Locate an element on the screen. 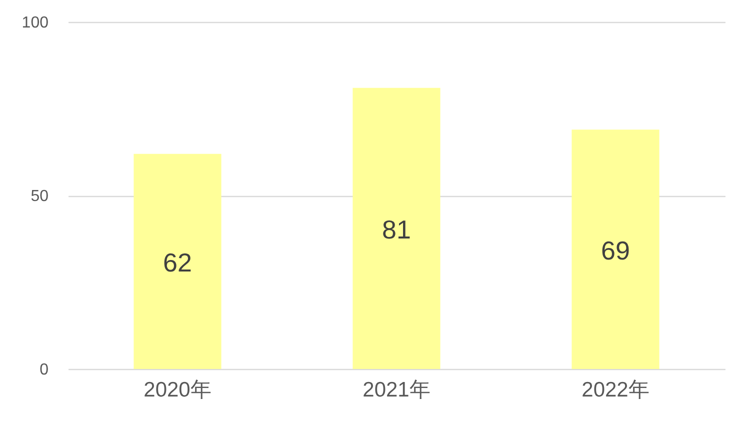 This screenshot has width=750, height=437. x-tick-label: 2021年 is located at coordinates (396, 390).